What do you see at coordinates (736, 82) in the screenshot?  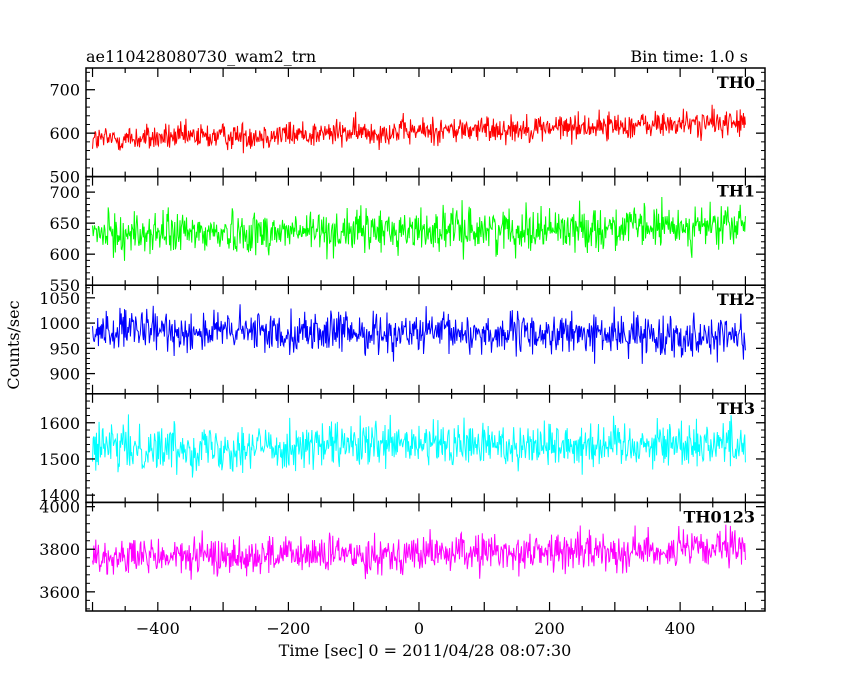 I see `panel-label-th0: TH0` at bounding box center [736, 82].